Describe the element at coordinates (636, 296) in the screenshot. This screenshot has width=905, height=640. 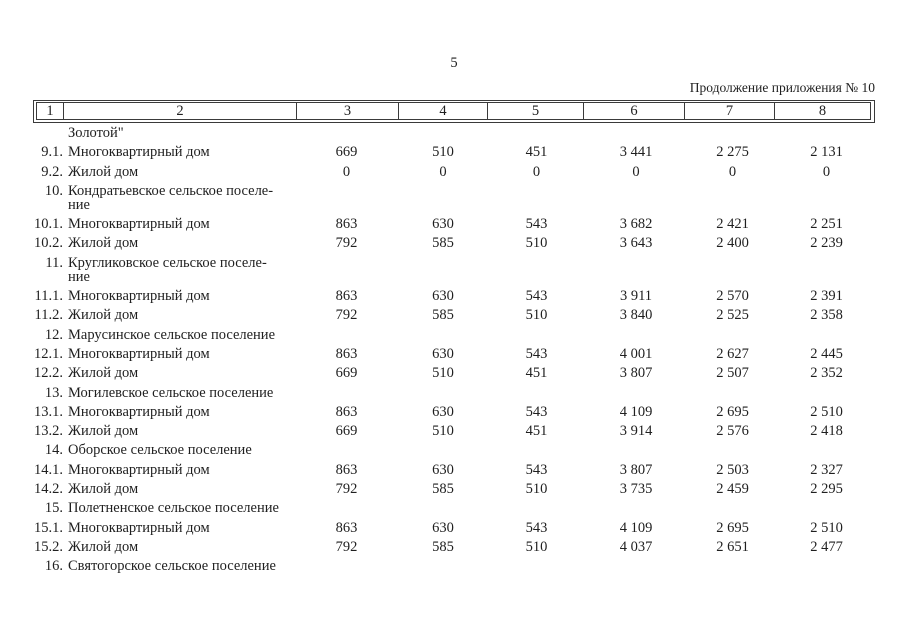
I see `row-value: 3 911` at that location.